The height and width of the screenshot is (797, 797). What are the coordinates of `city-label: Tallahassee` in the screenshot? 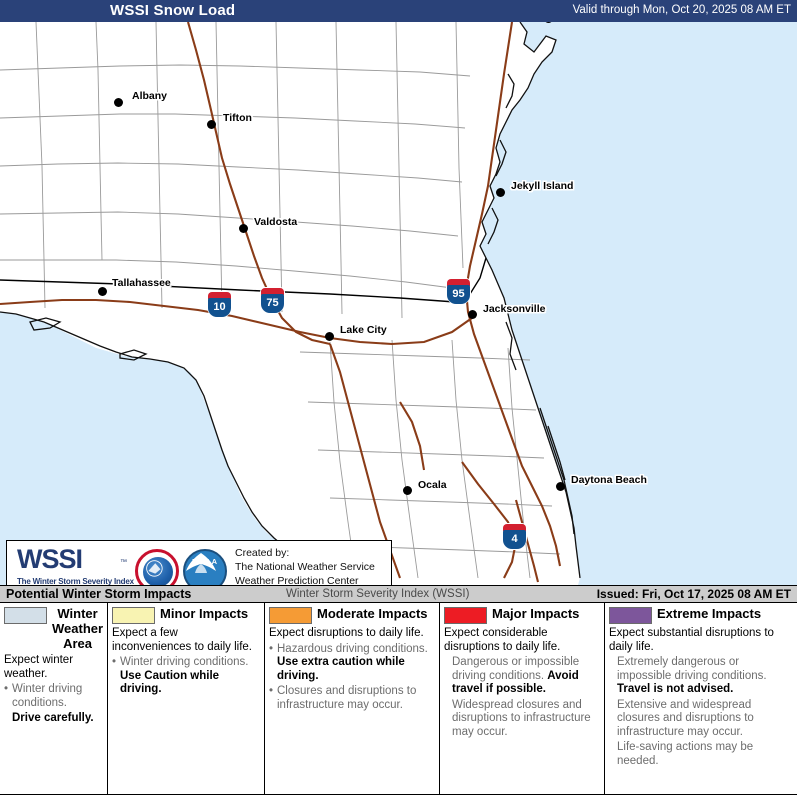 It's located at (141, 283).